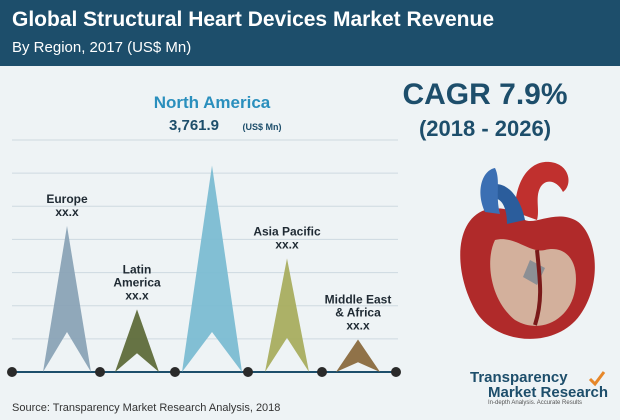 The height and width of the screenshot is (420, 620). Describe the element at coordinates (597, 379) in the screenshot. I see `check-icon` at that location.